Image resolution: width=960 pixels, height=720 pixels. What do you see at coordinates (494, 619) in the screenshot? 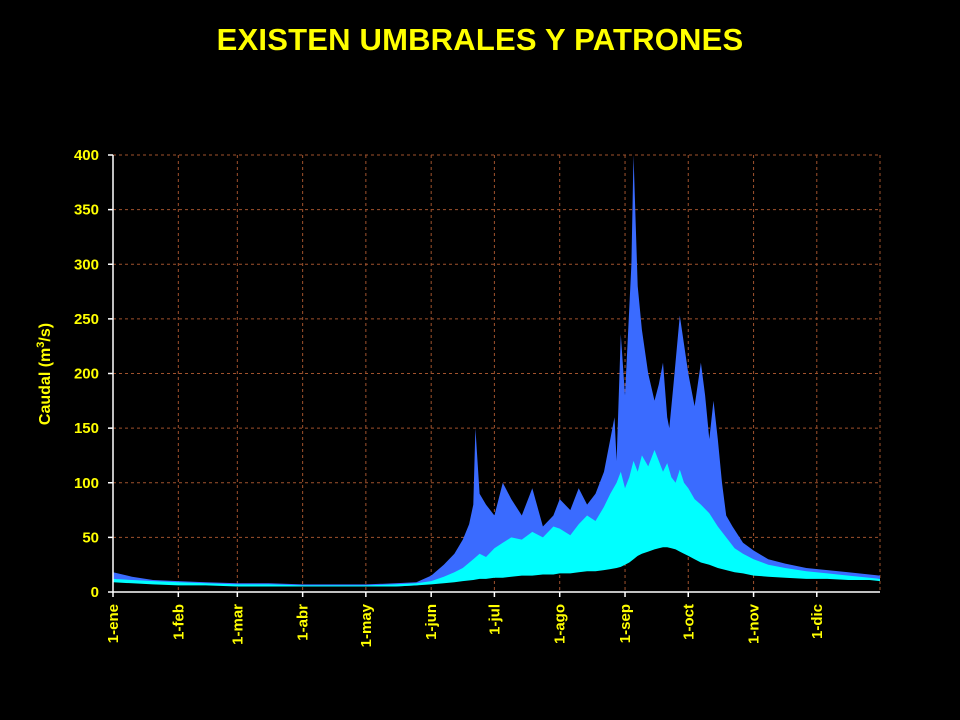
I see `x-tick-label: 1-jul` at bounding box center [494, 619].